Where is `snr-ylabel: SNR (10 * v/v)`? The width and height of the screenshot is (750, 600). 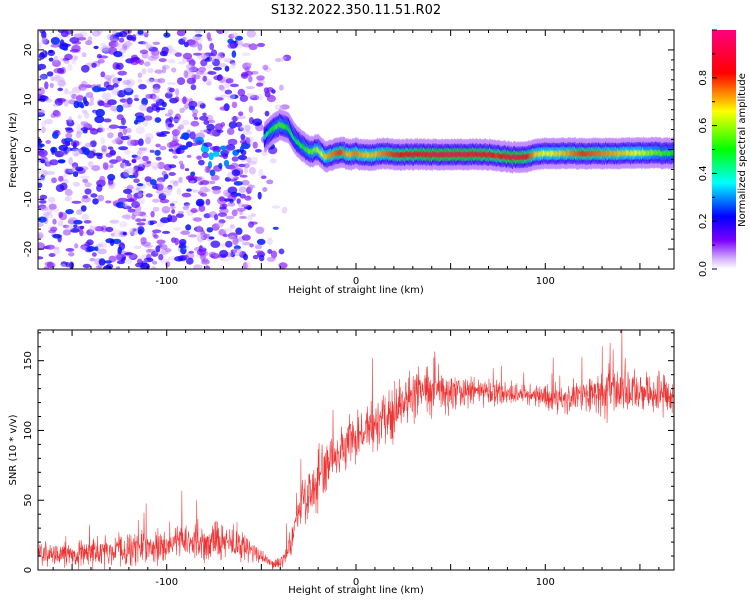
snr-ylabel: SNR (10 * v/v) is located at coordinates (13, 449).